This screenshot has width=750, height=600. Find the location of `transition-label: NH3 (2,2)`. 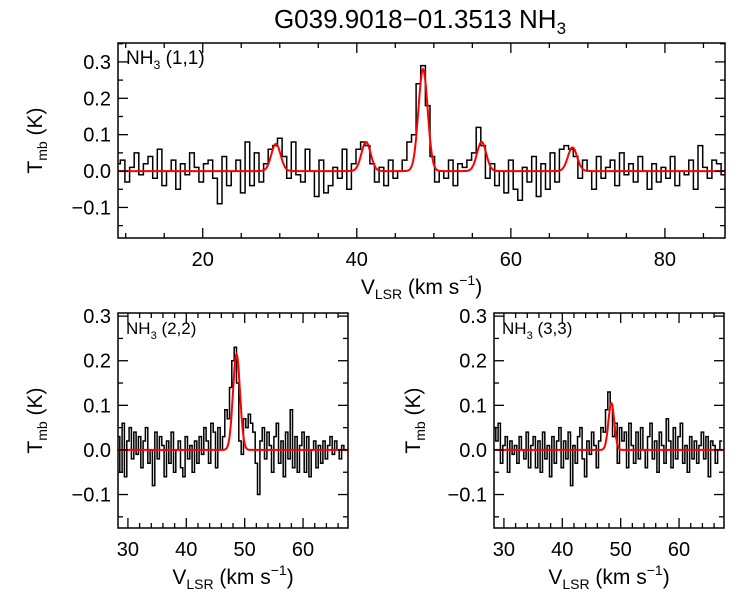

transition-label: NH3 (2,2) is located at coordinates (161, 330).